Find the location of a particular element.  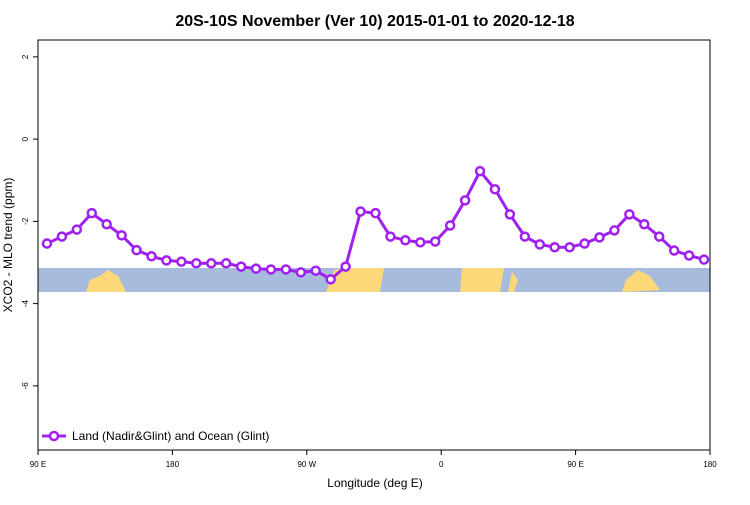

y-tick-label: 2 is located at coordinates (25, 56).